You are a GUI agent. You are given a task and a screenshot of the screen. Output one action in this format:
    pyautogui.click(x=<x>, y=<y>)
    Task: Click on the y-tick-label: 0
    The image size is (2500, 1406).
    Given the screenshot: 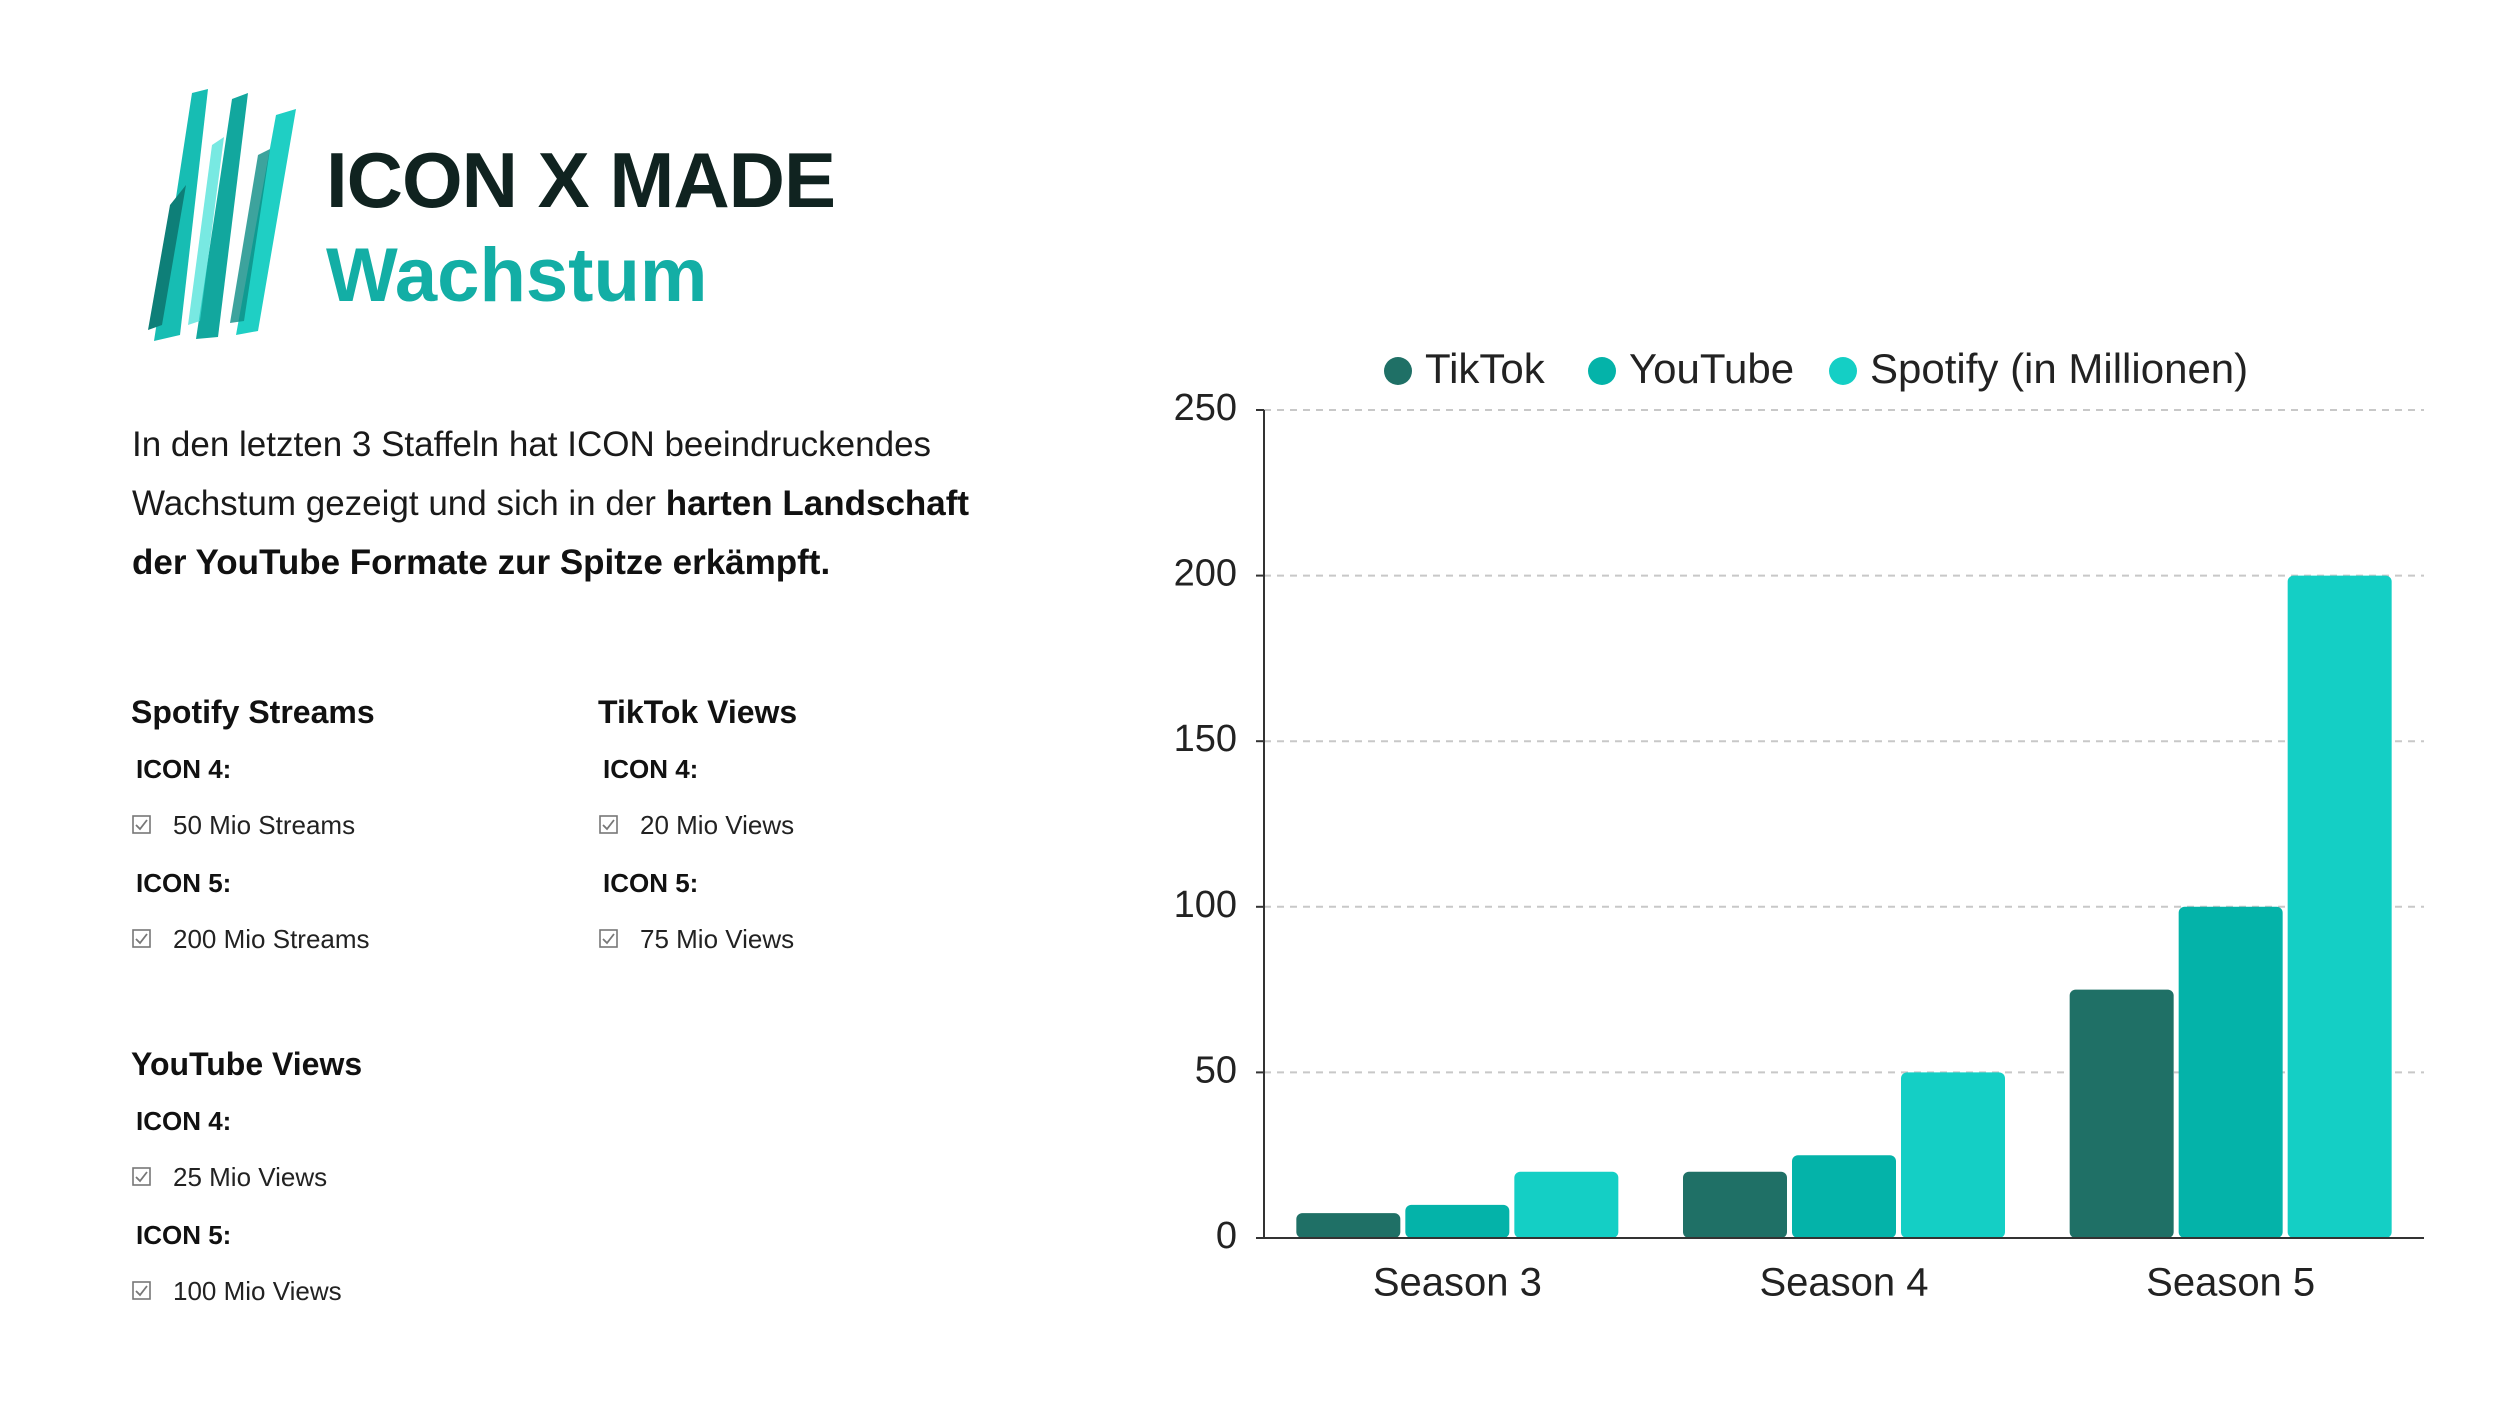 What is the action you would take?
    pyautogui.click(x=1226, y=1236)
    